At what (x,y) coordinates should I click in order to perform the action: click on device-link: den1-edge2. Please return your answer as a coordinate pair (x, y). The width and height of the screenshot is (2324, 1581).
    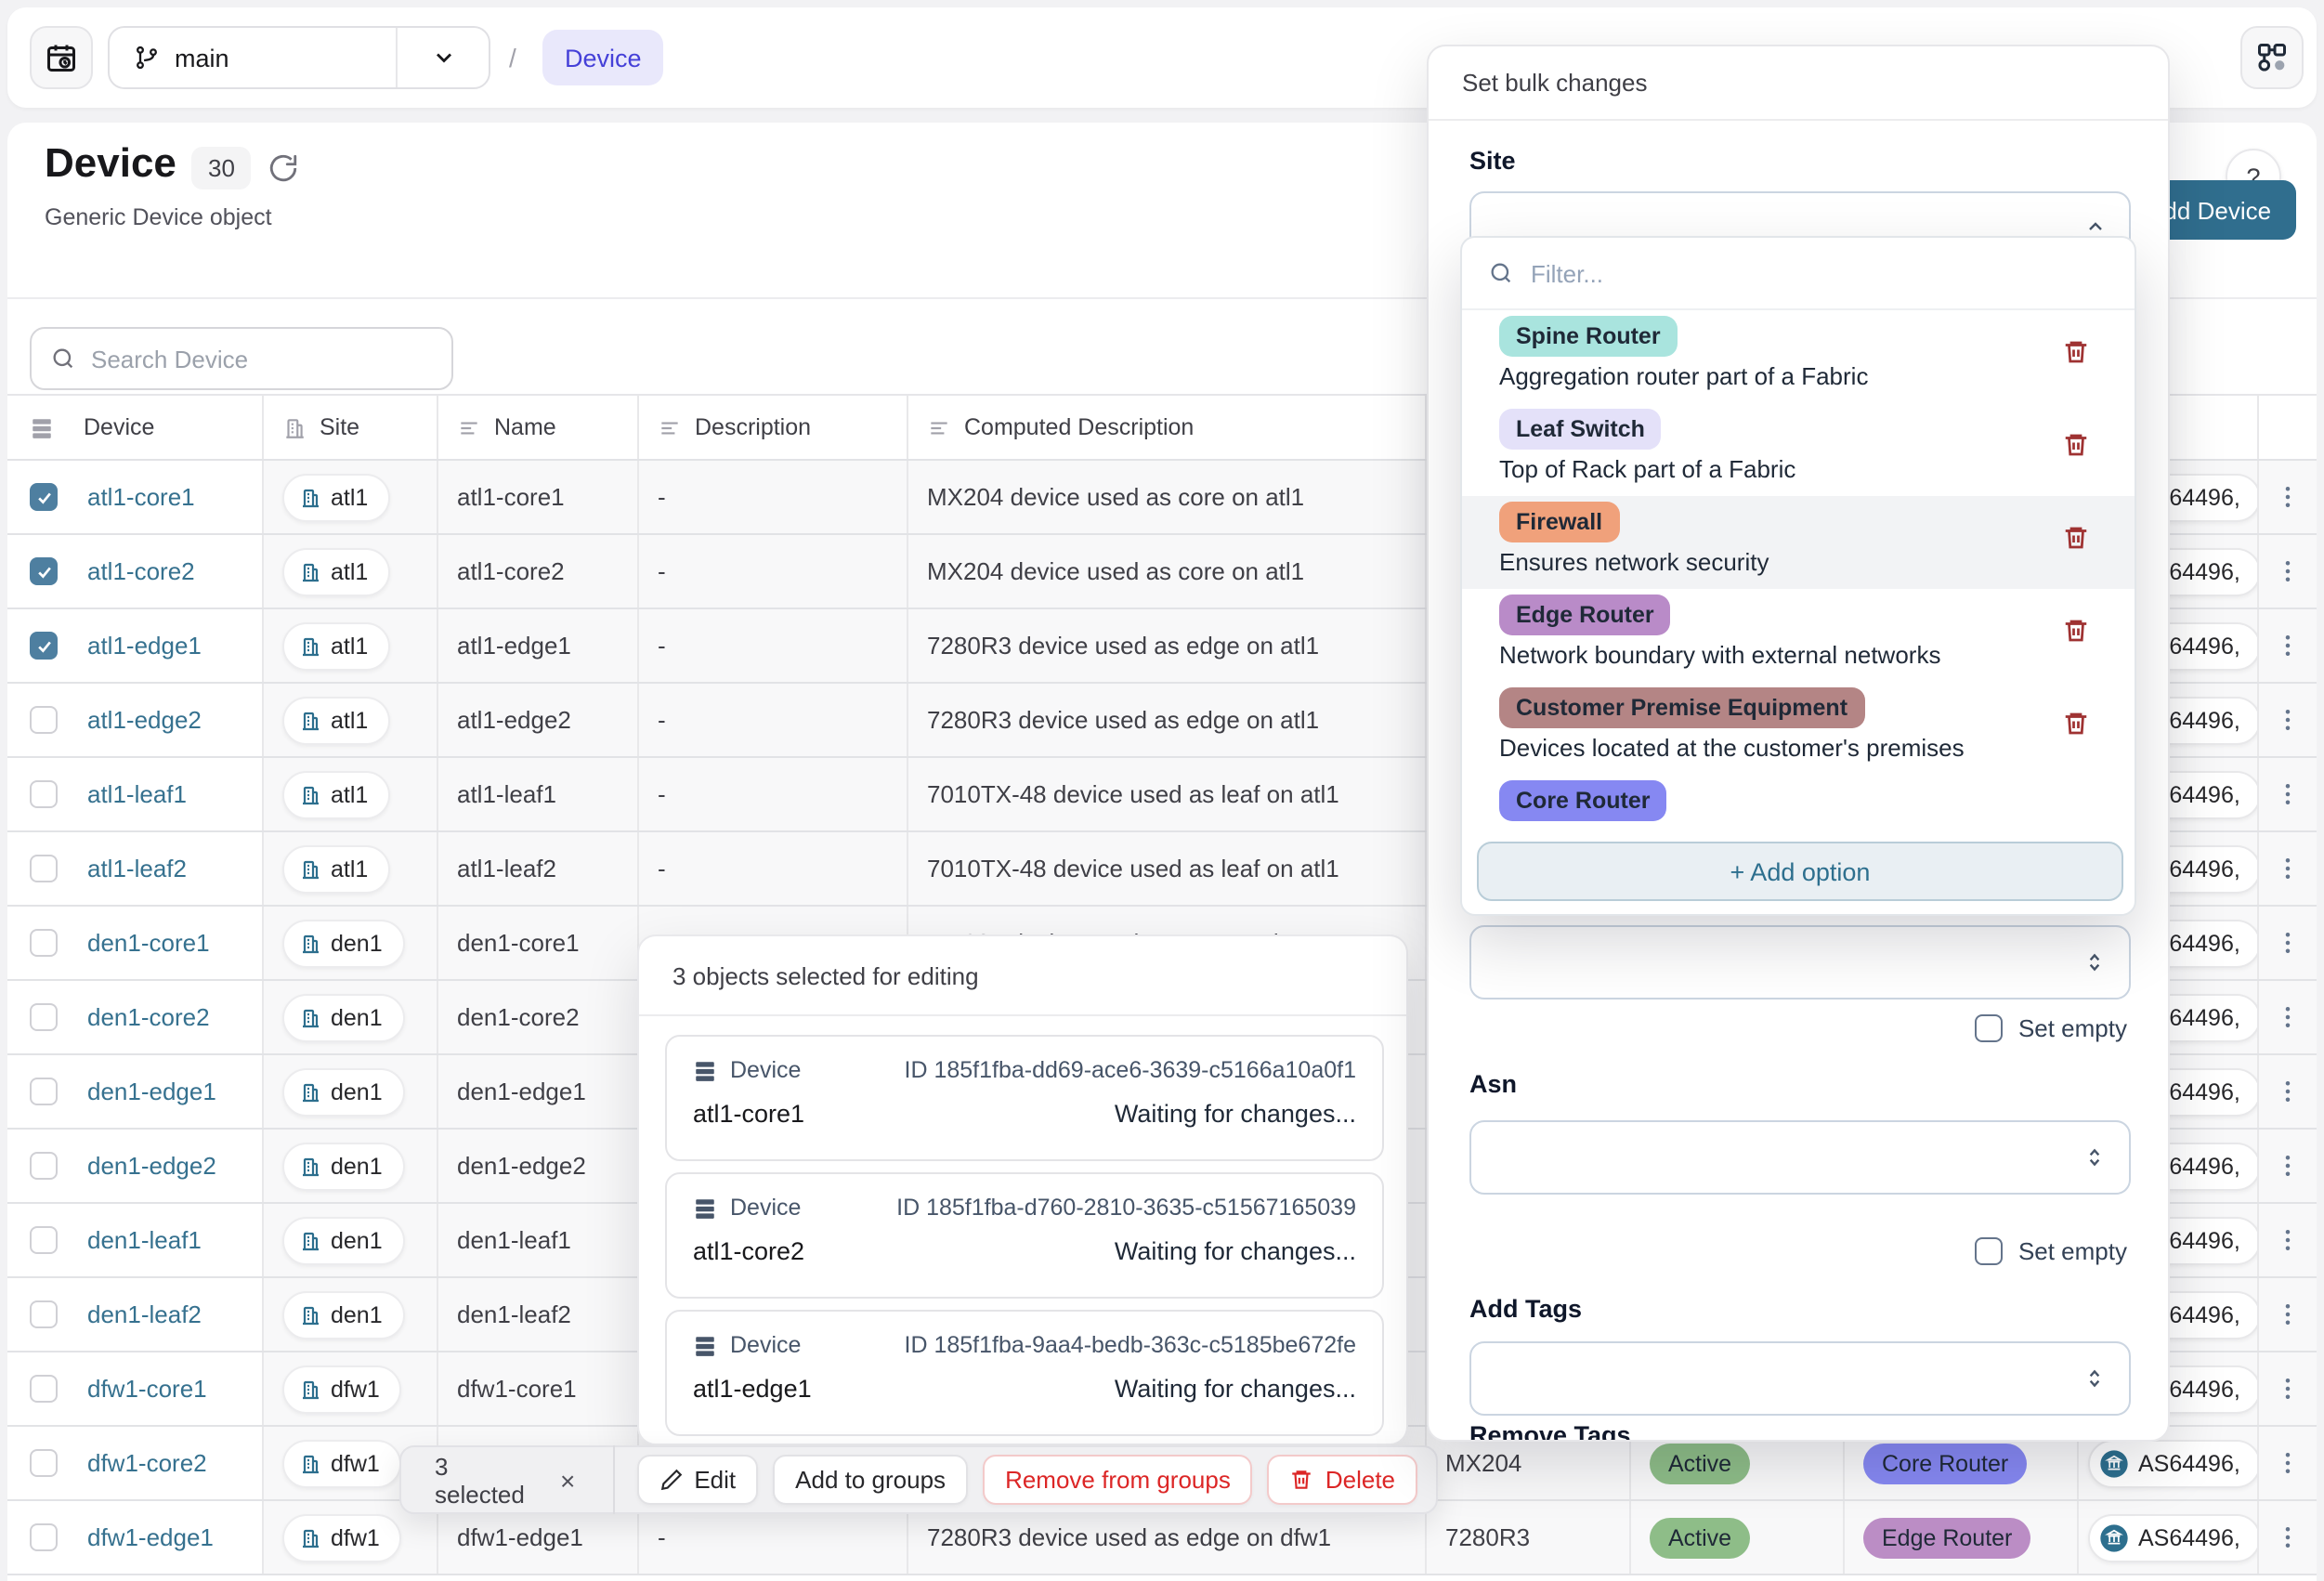
    Looking at the image, I should click on (151, 1166).